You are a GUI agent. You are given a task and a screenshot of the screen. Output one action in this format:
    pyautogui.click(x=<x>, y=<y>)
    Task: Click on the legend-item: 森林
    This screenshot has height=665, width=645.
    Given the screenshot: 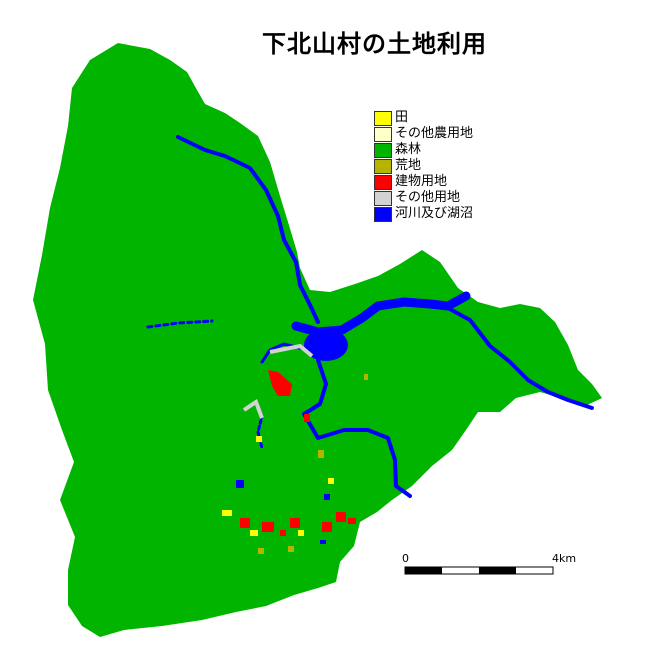 What is the action you would take?
    pyautogui.click(x=423, y=150)
    